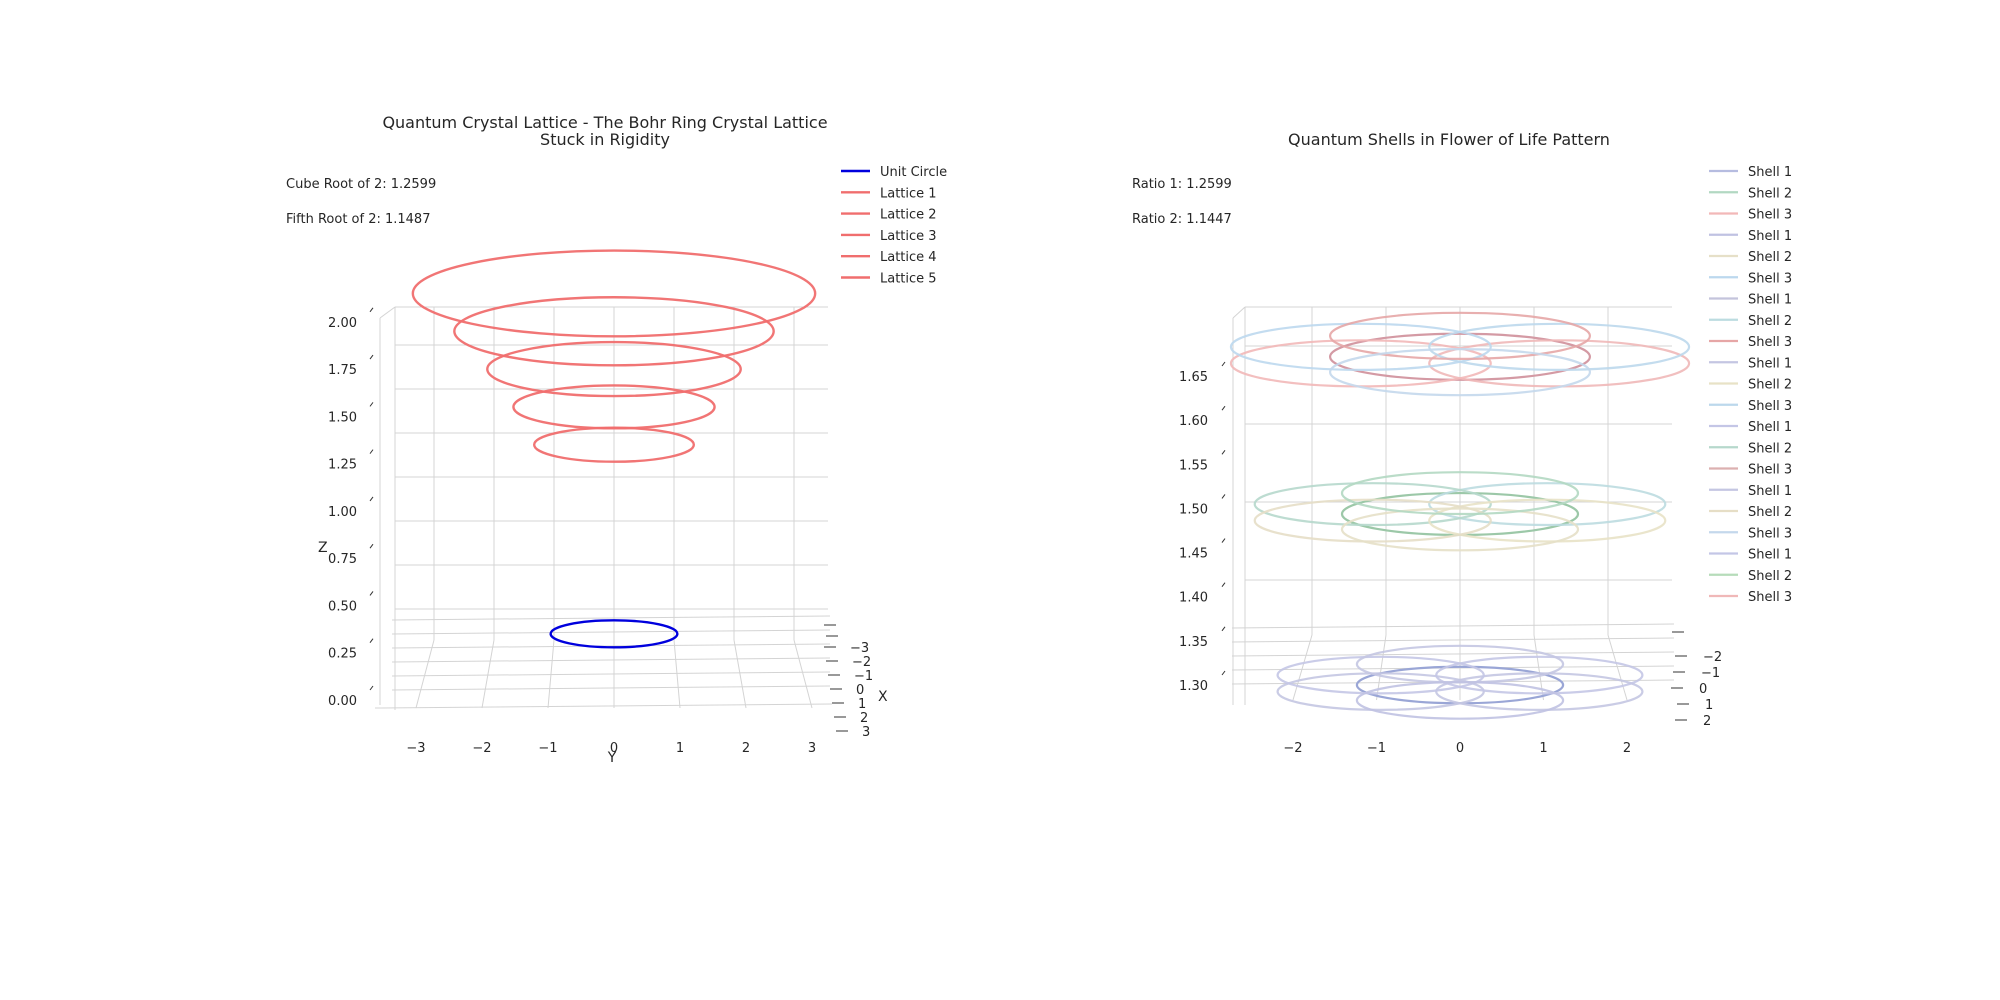  Describe the element at coordinates (1449, 139) in the screenshot. I see `right-chart-title: Quantum Shells in Flower of Life Pattern` at that location.